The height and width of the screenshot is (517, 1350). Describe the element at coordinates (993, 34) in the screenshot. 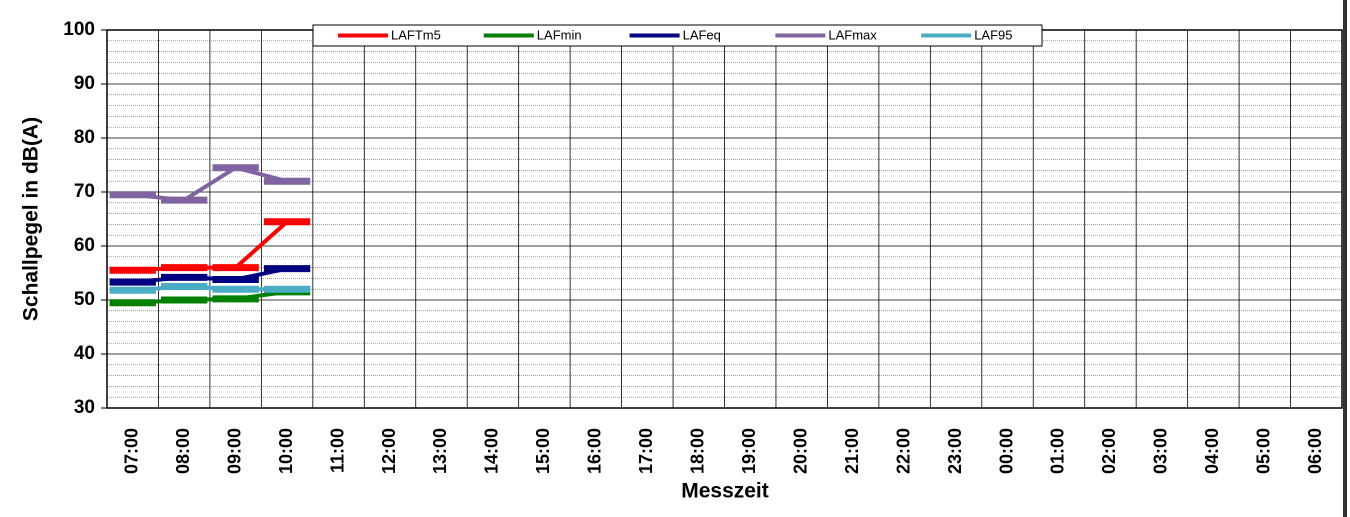

I see `legend-label: LAF95` at that location.